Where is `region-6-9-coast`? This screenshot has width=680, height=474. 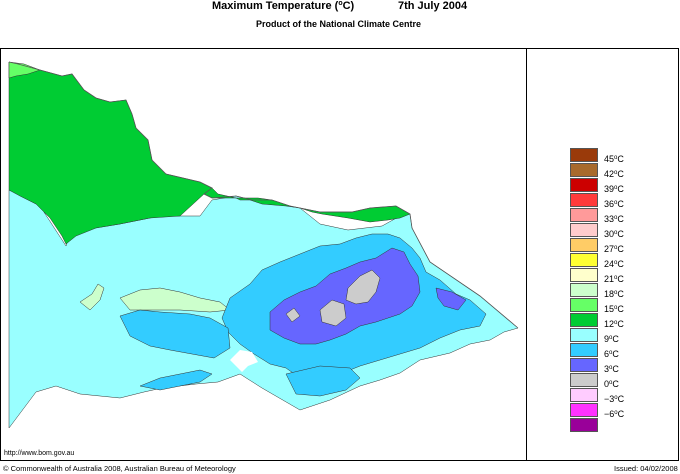 region-6-9-coast is located at coordinates (176, 380).